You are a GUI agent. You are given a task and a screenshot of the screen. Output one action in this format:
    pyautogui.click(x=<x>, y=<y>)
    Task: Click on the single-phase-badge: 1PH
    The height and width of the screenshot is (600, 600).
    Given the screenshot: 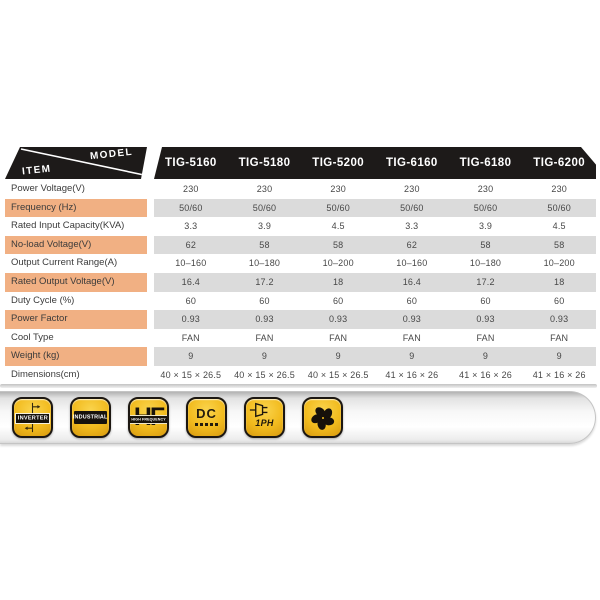 What is the action you would take?
    pyautogui.click(x=264, y=417)
    